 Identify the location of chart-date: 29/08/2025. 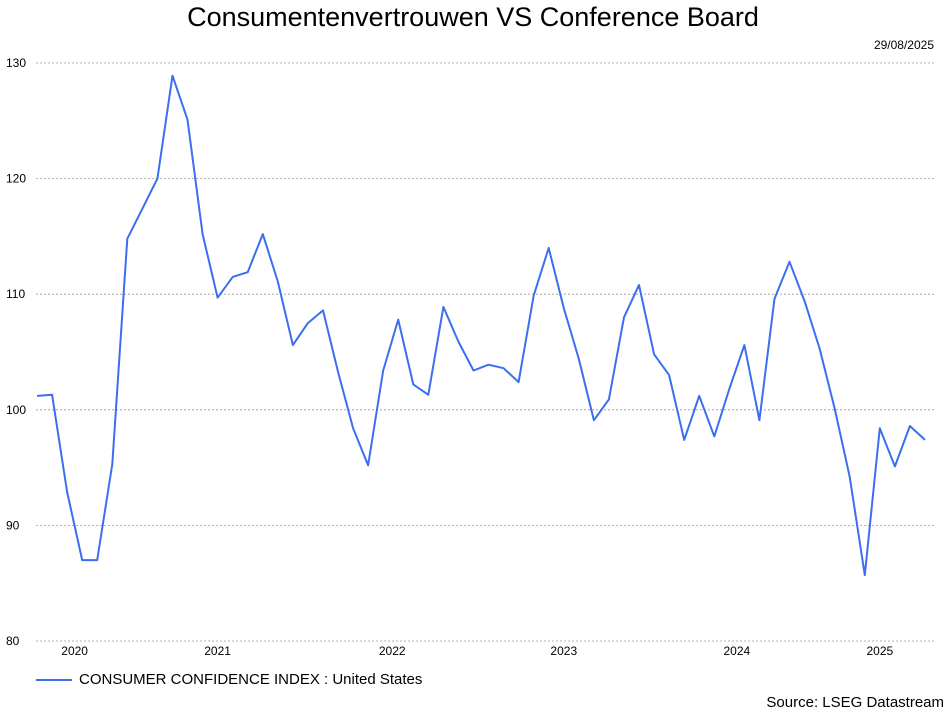
(903, 45).